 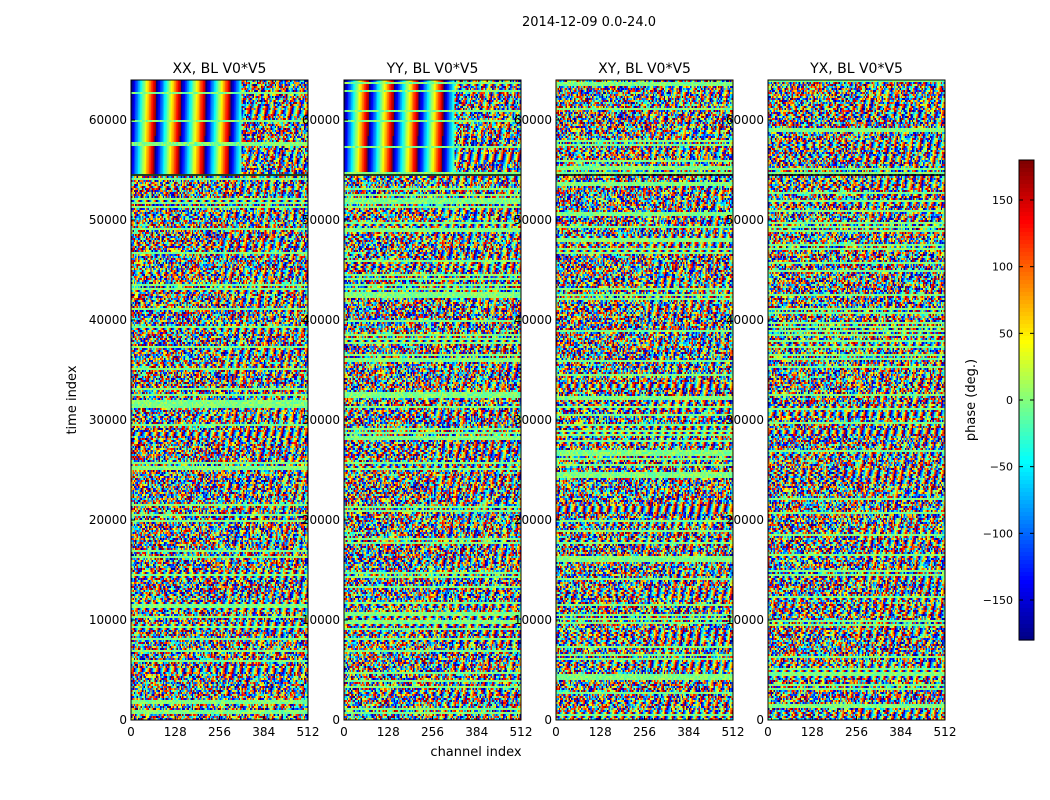 What do you see at coordinates (1001, 467) in the screenshot?
I see `colorbar-tick-label: −50` at bounding box center [1001, 467].